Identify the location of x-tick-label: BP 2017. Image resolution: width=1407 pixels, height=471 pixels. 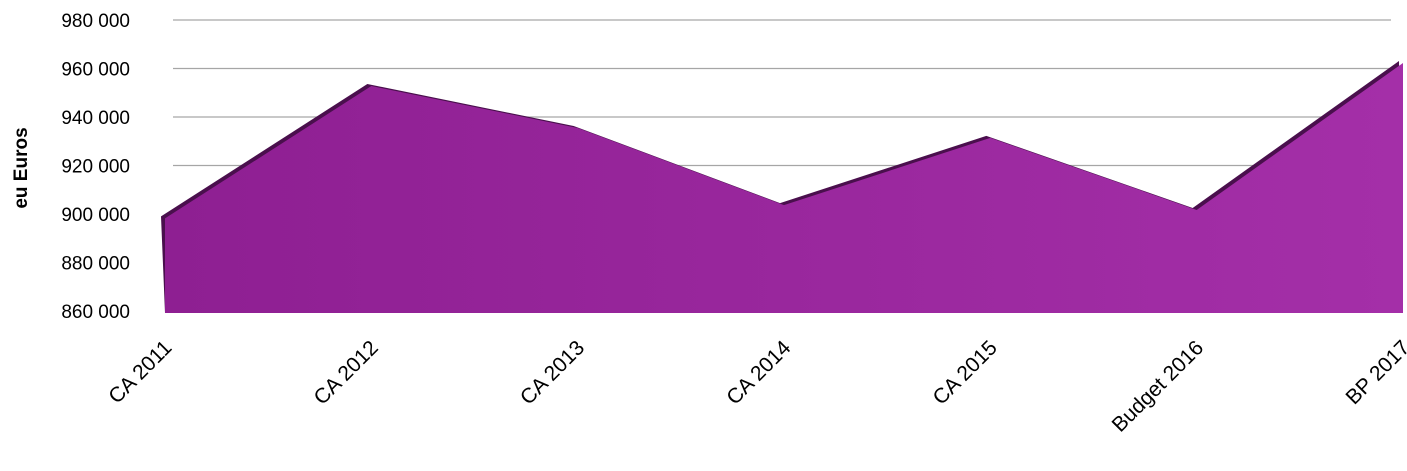
(1374, 372).